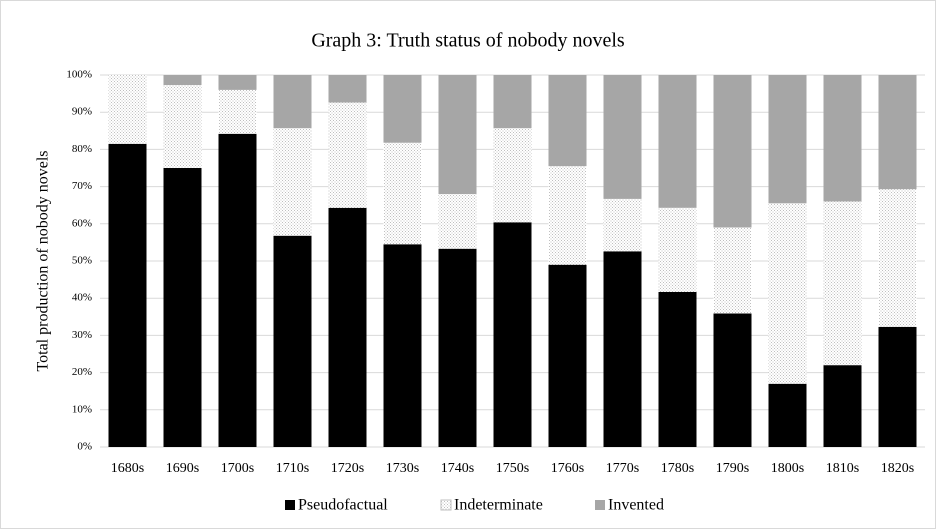 The height and width of the screenshot is (529, 936). Describe the element at coordinates (732, 468) in the screenshot. I see `x-tick-label: 1790s` at that location.